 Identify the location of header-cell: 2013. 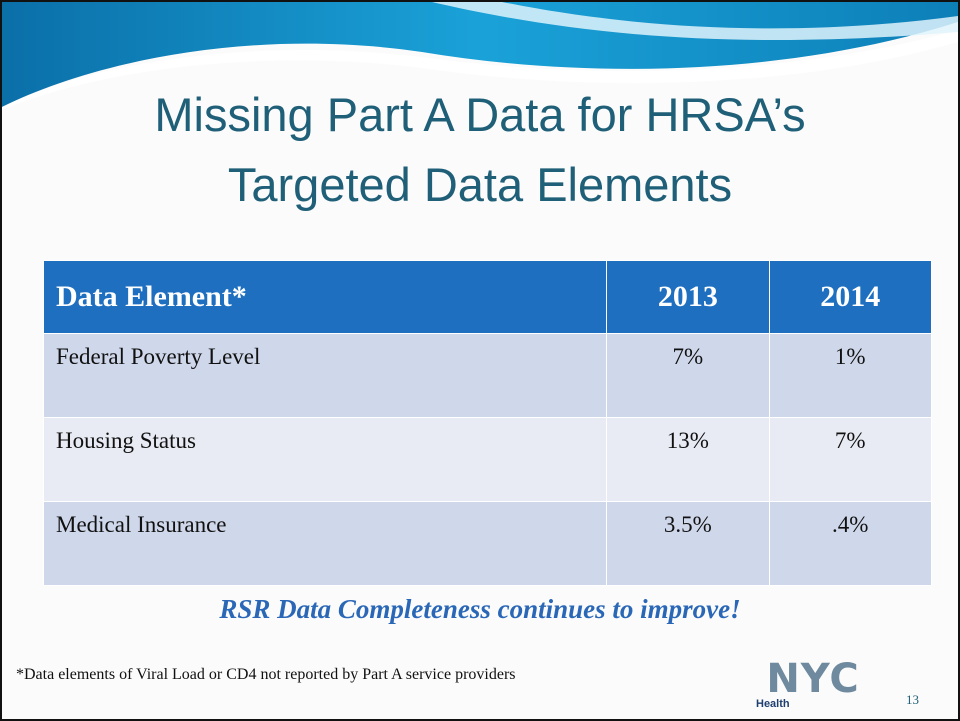
(688, 297).